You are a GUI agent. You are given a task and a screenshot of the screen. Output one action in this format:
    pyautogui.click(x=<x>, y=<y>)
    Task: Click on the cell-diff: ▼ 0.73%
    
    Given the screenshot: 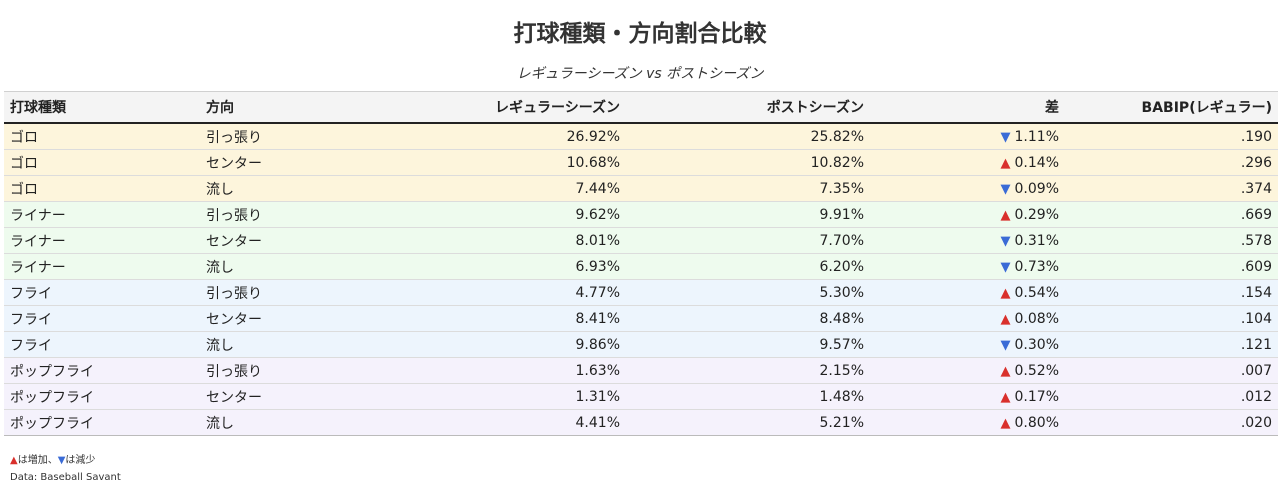 What is the action you would take?
    pyautogui.click(x=967, y=266)
    